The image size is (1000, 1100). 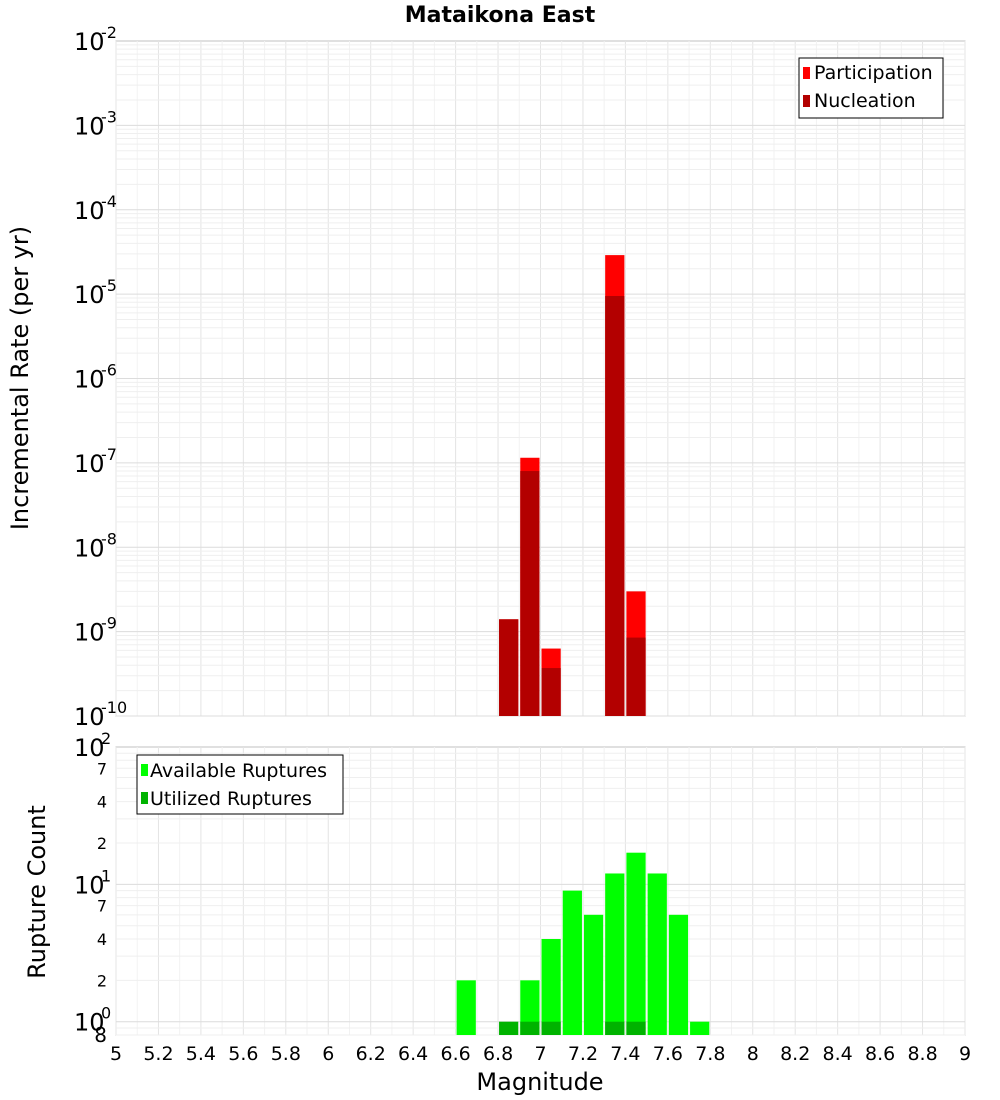 I want to click on legend-label-nucleation: Nucleation, so click(x=865, y=101).